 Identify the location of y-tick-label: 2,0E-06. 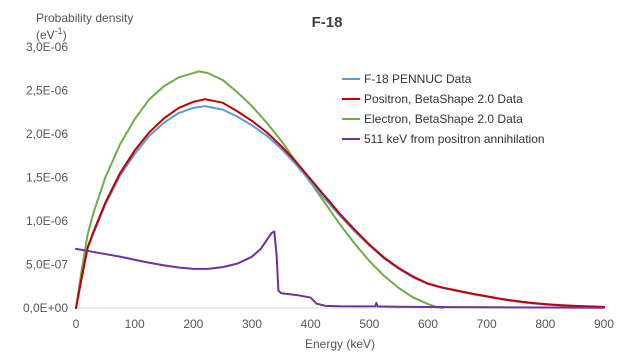
(47, 134).